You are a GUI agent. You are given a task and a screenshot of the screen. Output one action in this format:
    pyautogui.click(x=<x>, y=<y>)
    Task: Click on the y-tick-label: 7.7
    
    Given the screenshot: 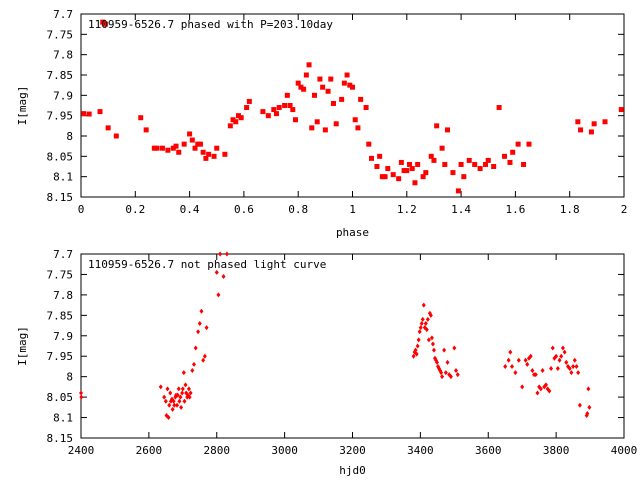 What is the action you would take?
    pyautogui.click(x=63, y=254)
    